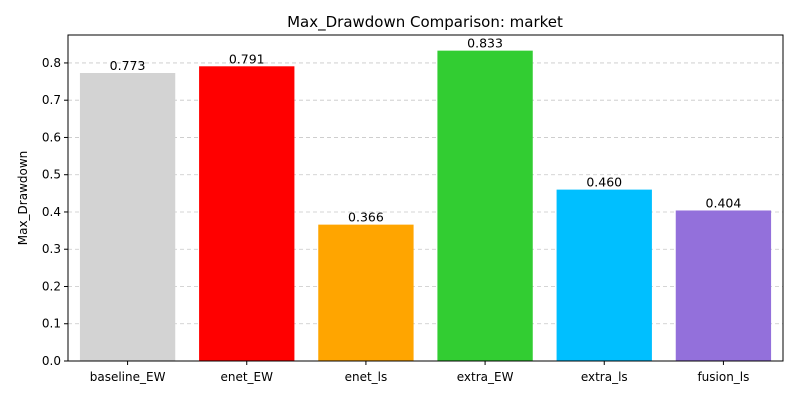 The width and height of the screenshot is (800, 400). I want to click on y-tick-label: 0.5, so click(51, 175).